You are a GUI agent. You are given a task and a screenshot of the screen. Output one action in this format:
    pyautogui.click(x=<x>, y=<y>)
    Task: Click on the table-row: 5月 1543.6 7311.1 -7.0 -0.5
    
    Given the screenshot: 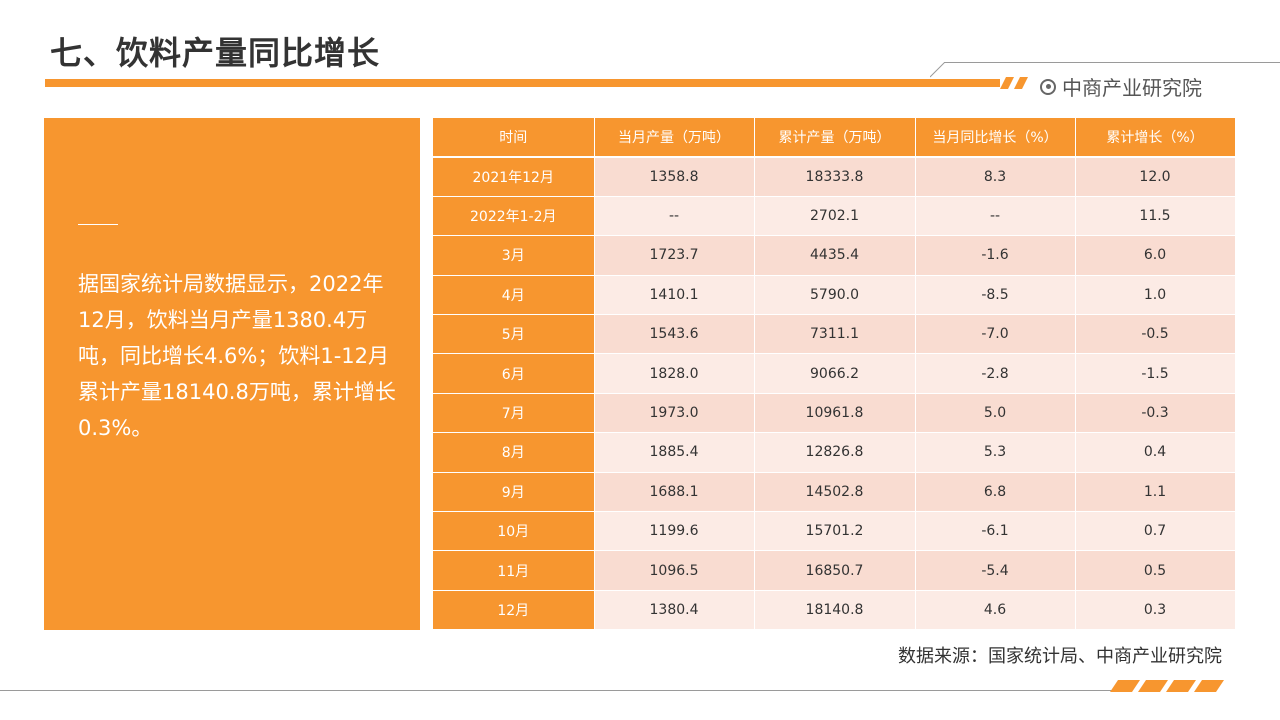 What is the action you would take?
    pyautogui.click(x=834, y=334)
    